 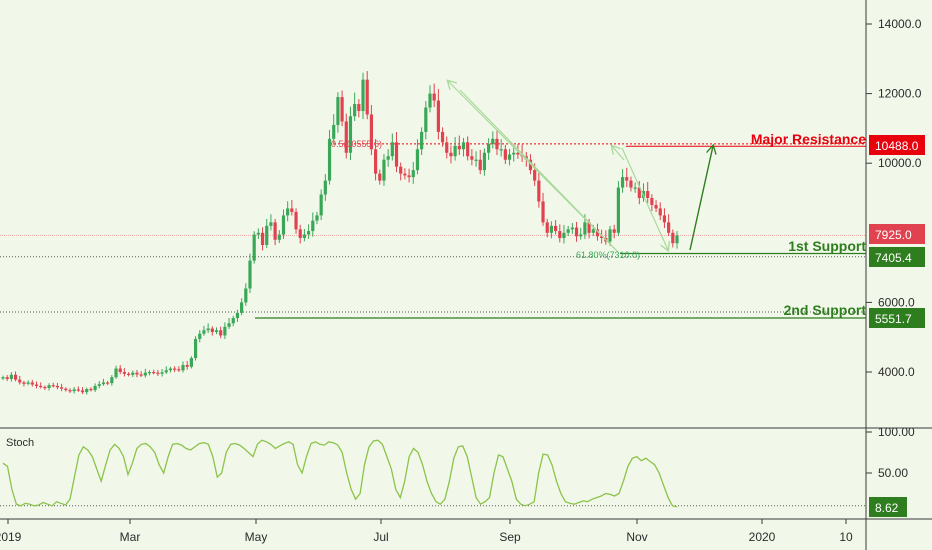 What do you see at coordinates (900, 24) in the screenshot?
I see `price-tick-label: 14000.0` at bounding box center [900, 24].